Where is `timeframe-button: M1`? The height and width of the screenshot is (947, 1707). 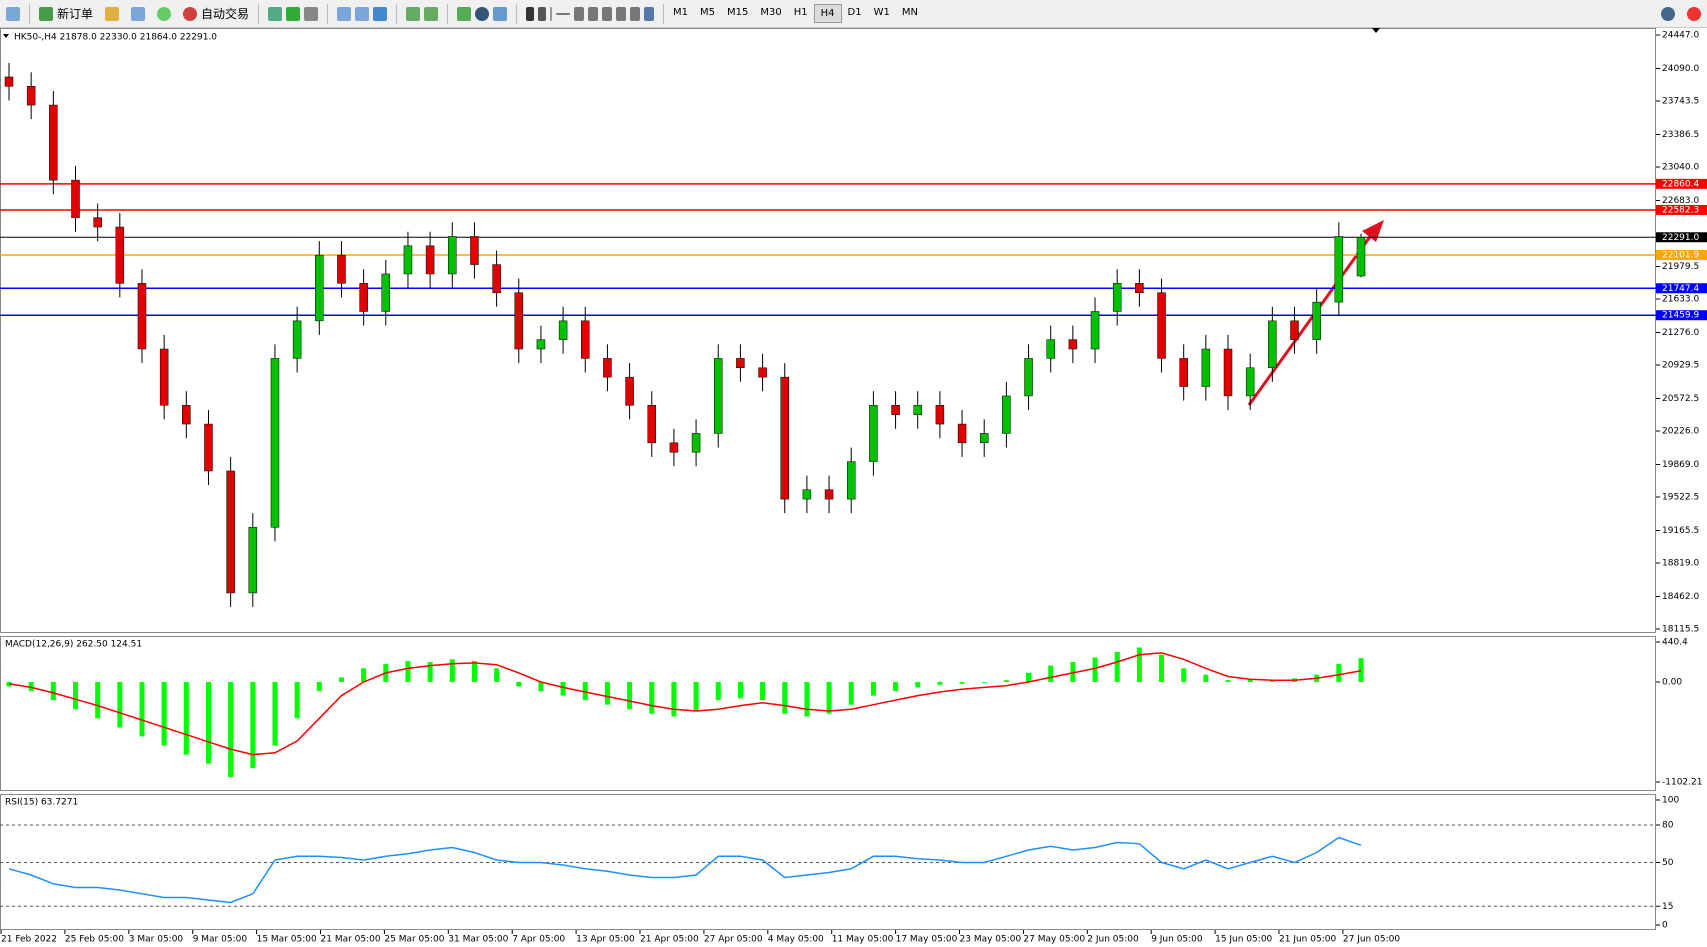 timeframe-button: M1 is located at coordinates (681, 12).